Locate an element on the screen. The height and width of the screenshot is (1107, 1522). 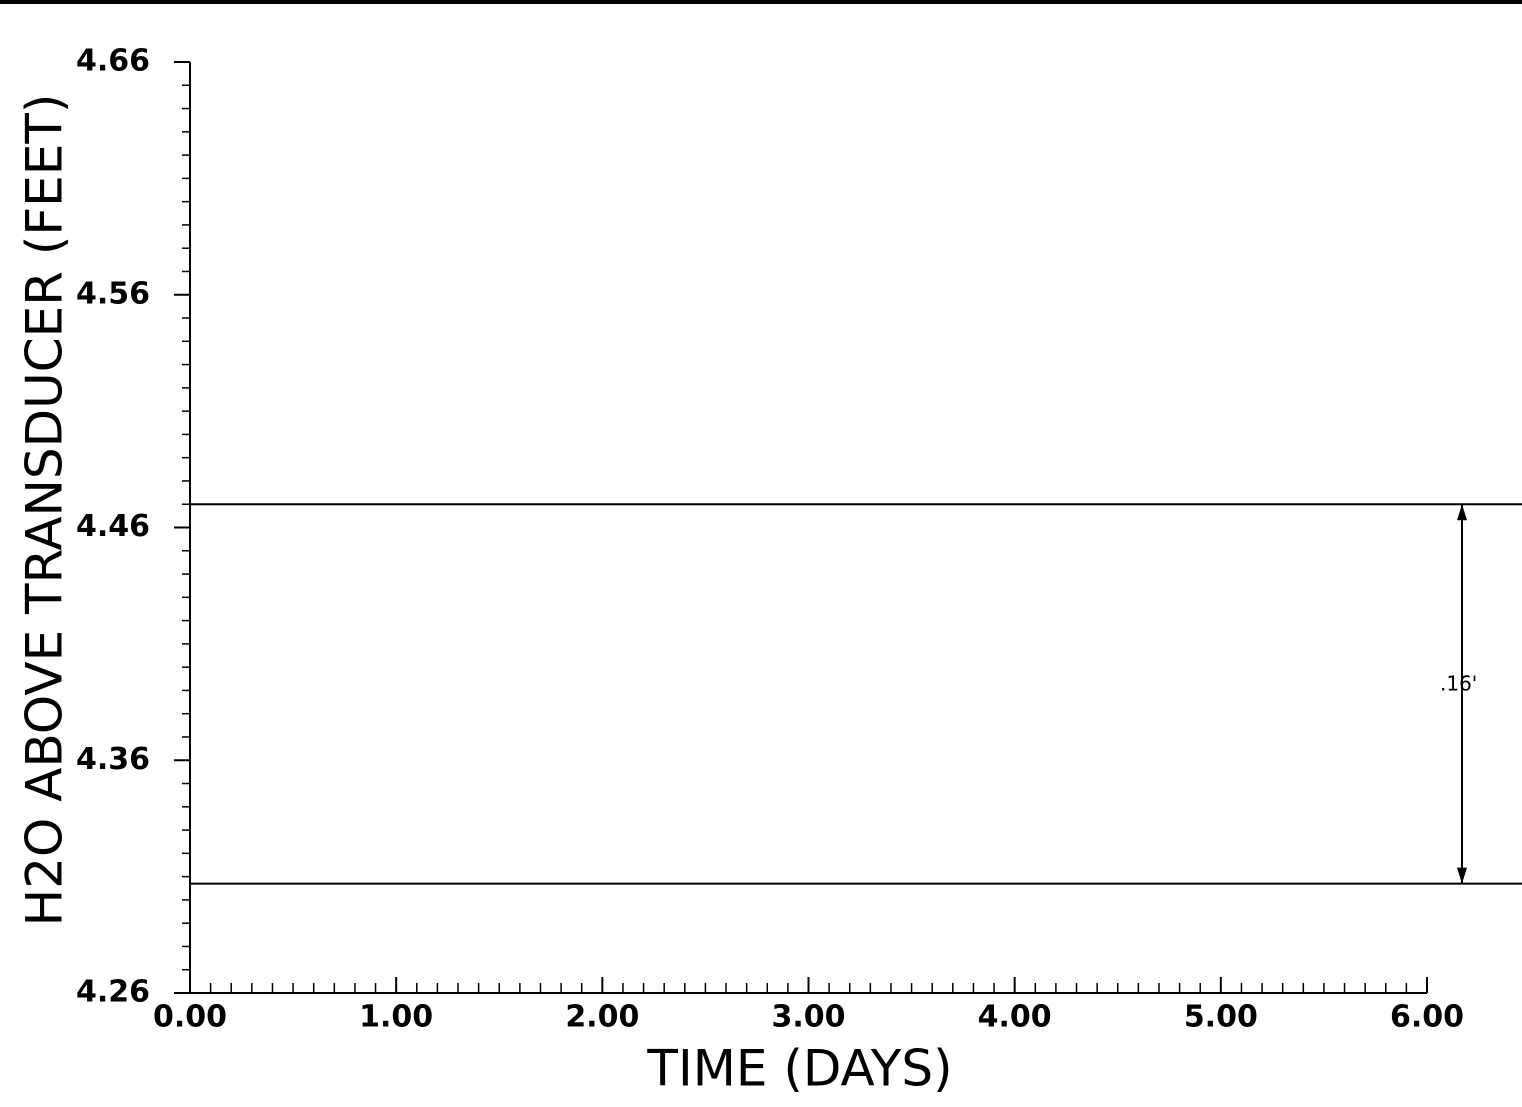
x-axis-title: TIME (DAYS) is located at coordinates (799, 1069).